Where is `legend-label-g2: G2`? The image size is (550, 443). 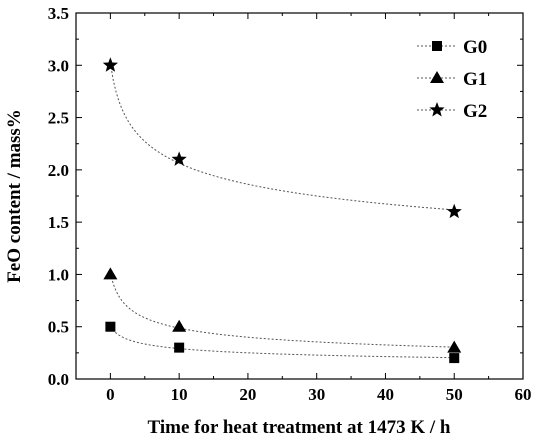
legend-label-g2: G2 is located at coordinates (475, 111).